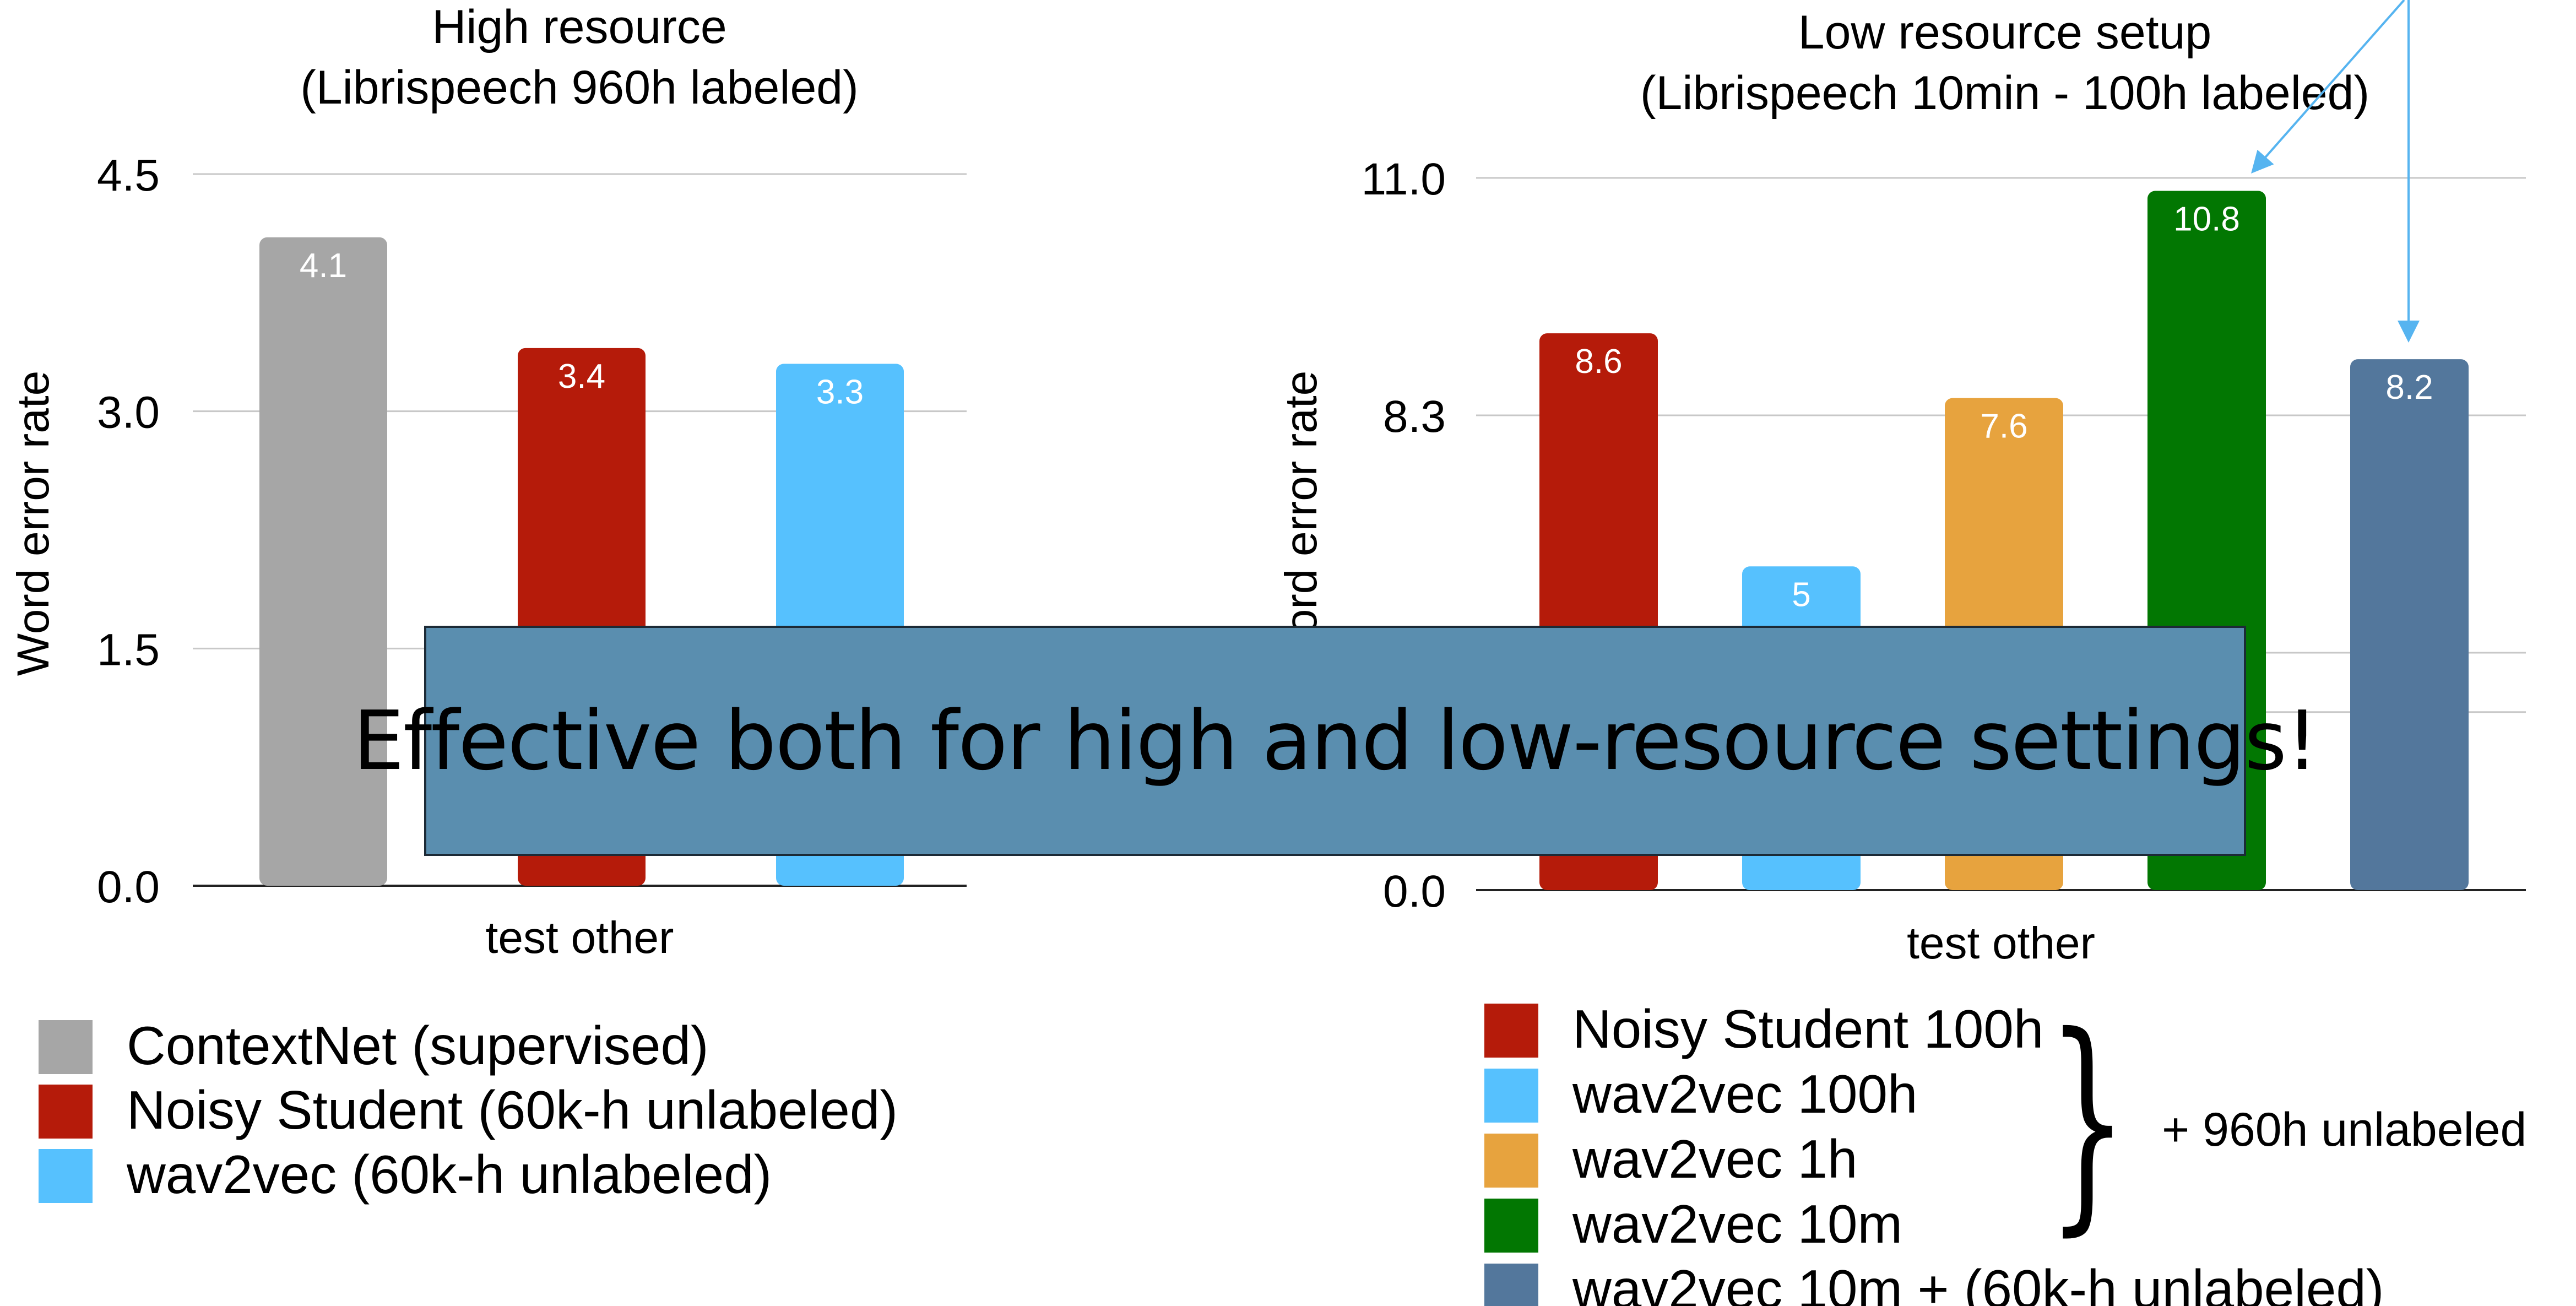  Describe the element at coordinates (512, 1110) in the screenshot. I see `legend-label: Noisy Student (60k-h unlabeled)` at that location.